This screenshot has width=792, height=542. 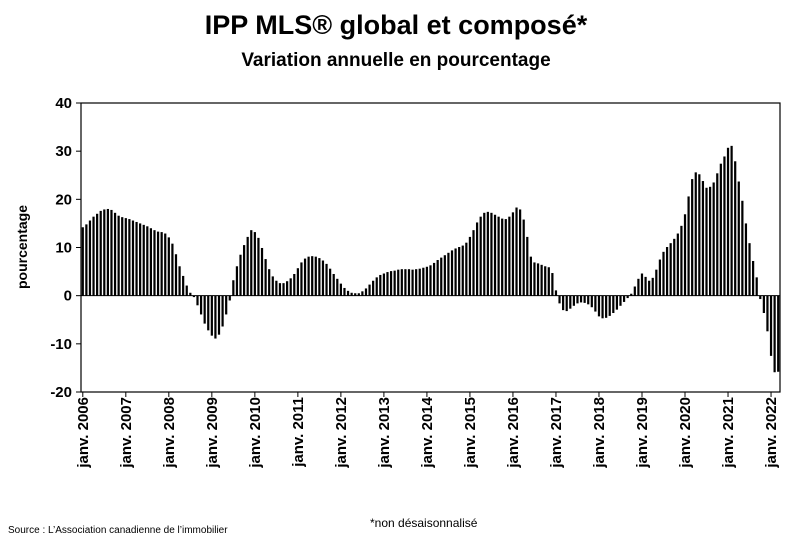 What do you see at coordinates (642, 433) in the screenshot?
I see `x-tick-label: janv. 2019` at bounding box center [642, 433].